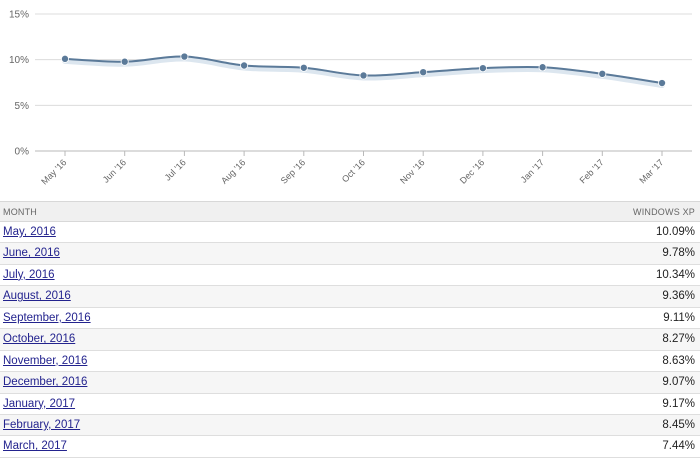 The width and height of the screenshot is (700, 458). What do you see at coordinates (350, 254) in the screenshot?
I see `table-row: June, 2016 9.78%` at bounding box center [350, 254].